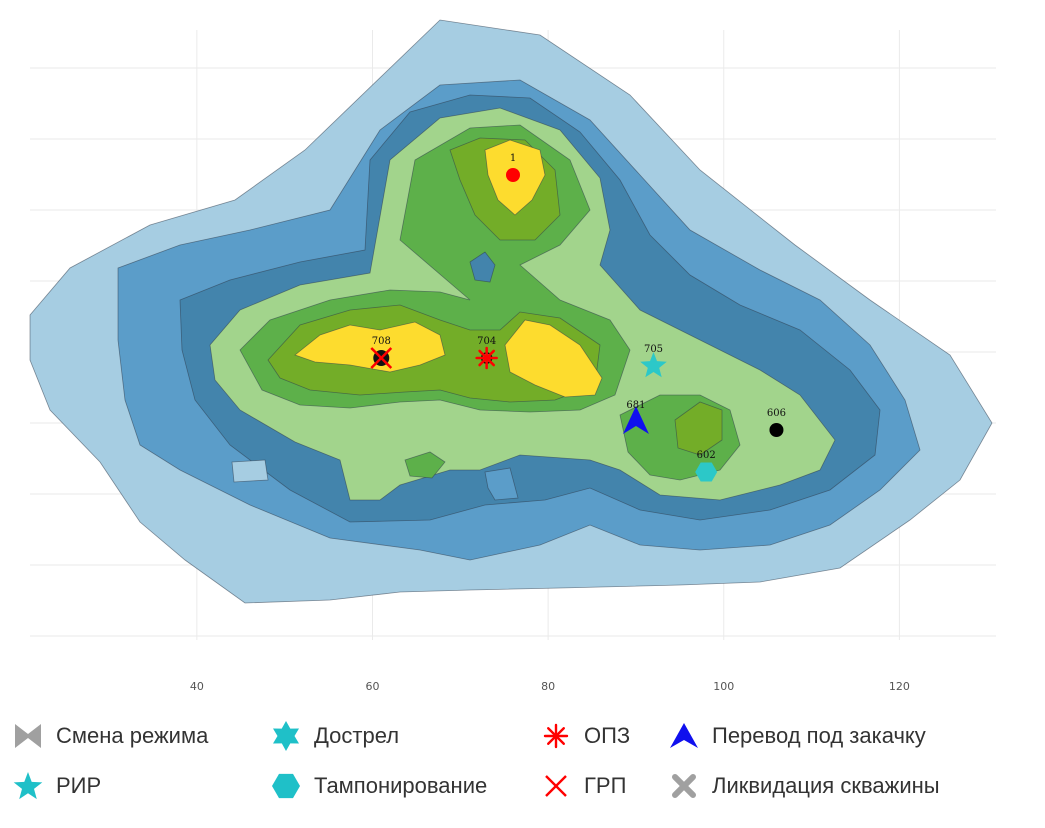 This screenshot has height=828, width=1045. I want to click on hole-south, so click(501, 484).